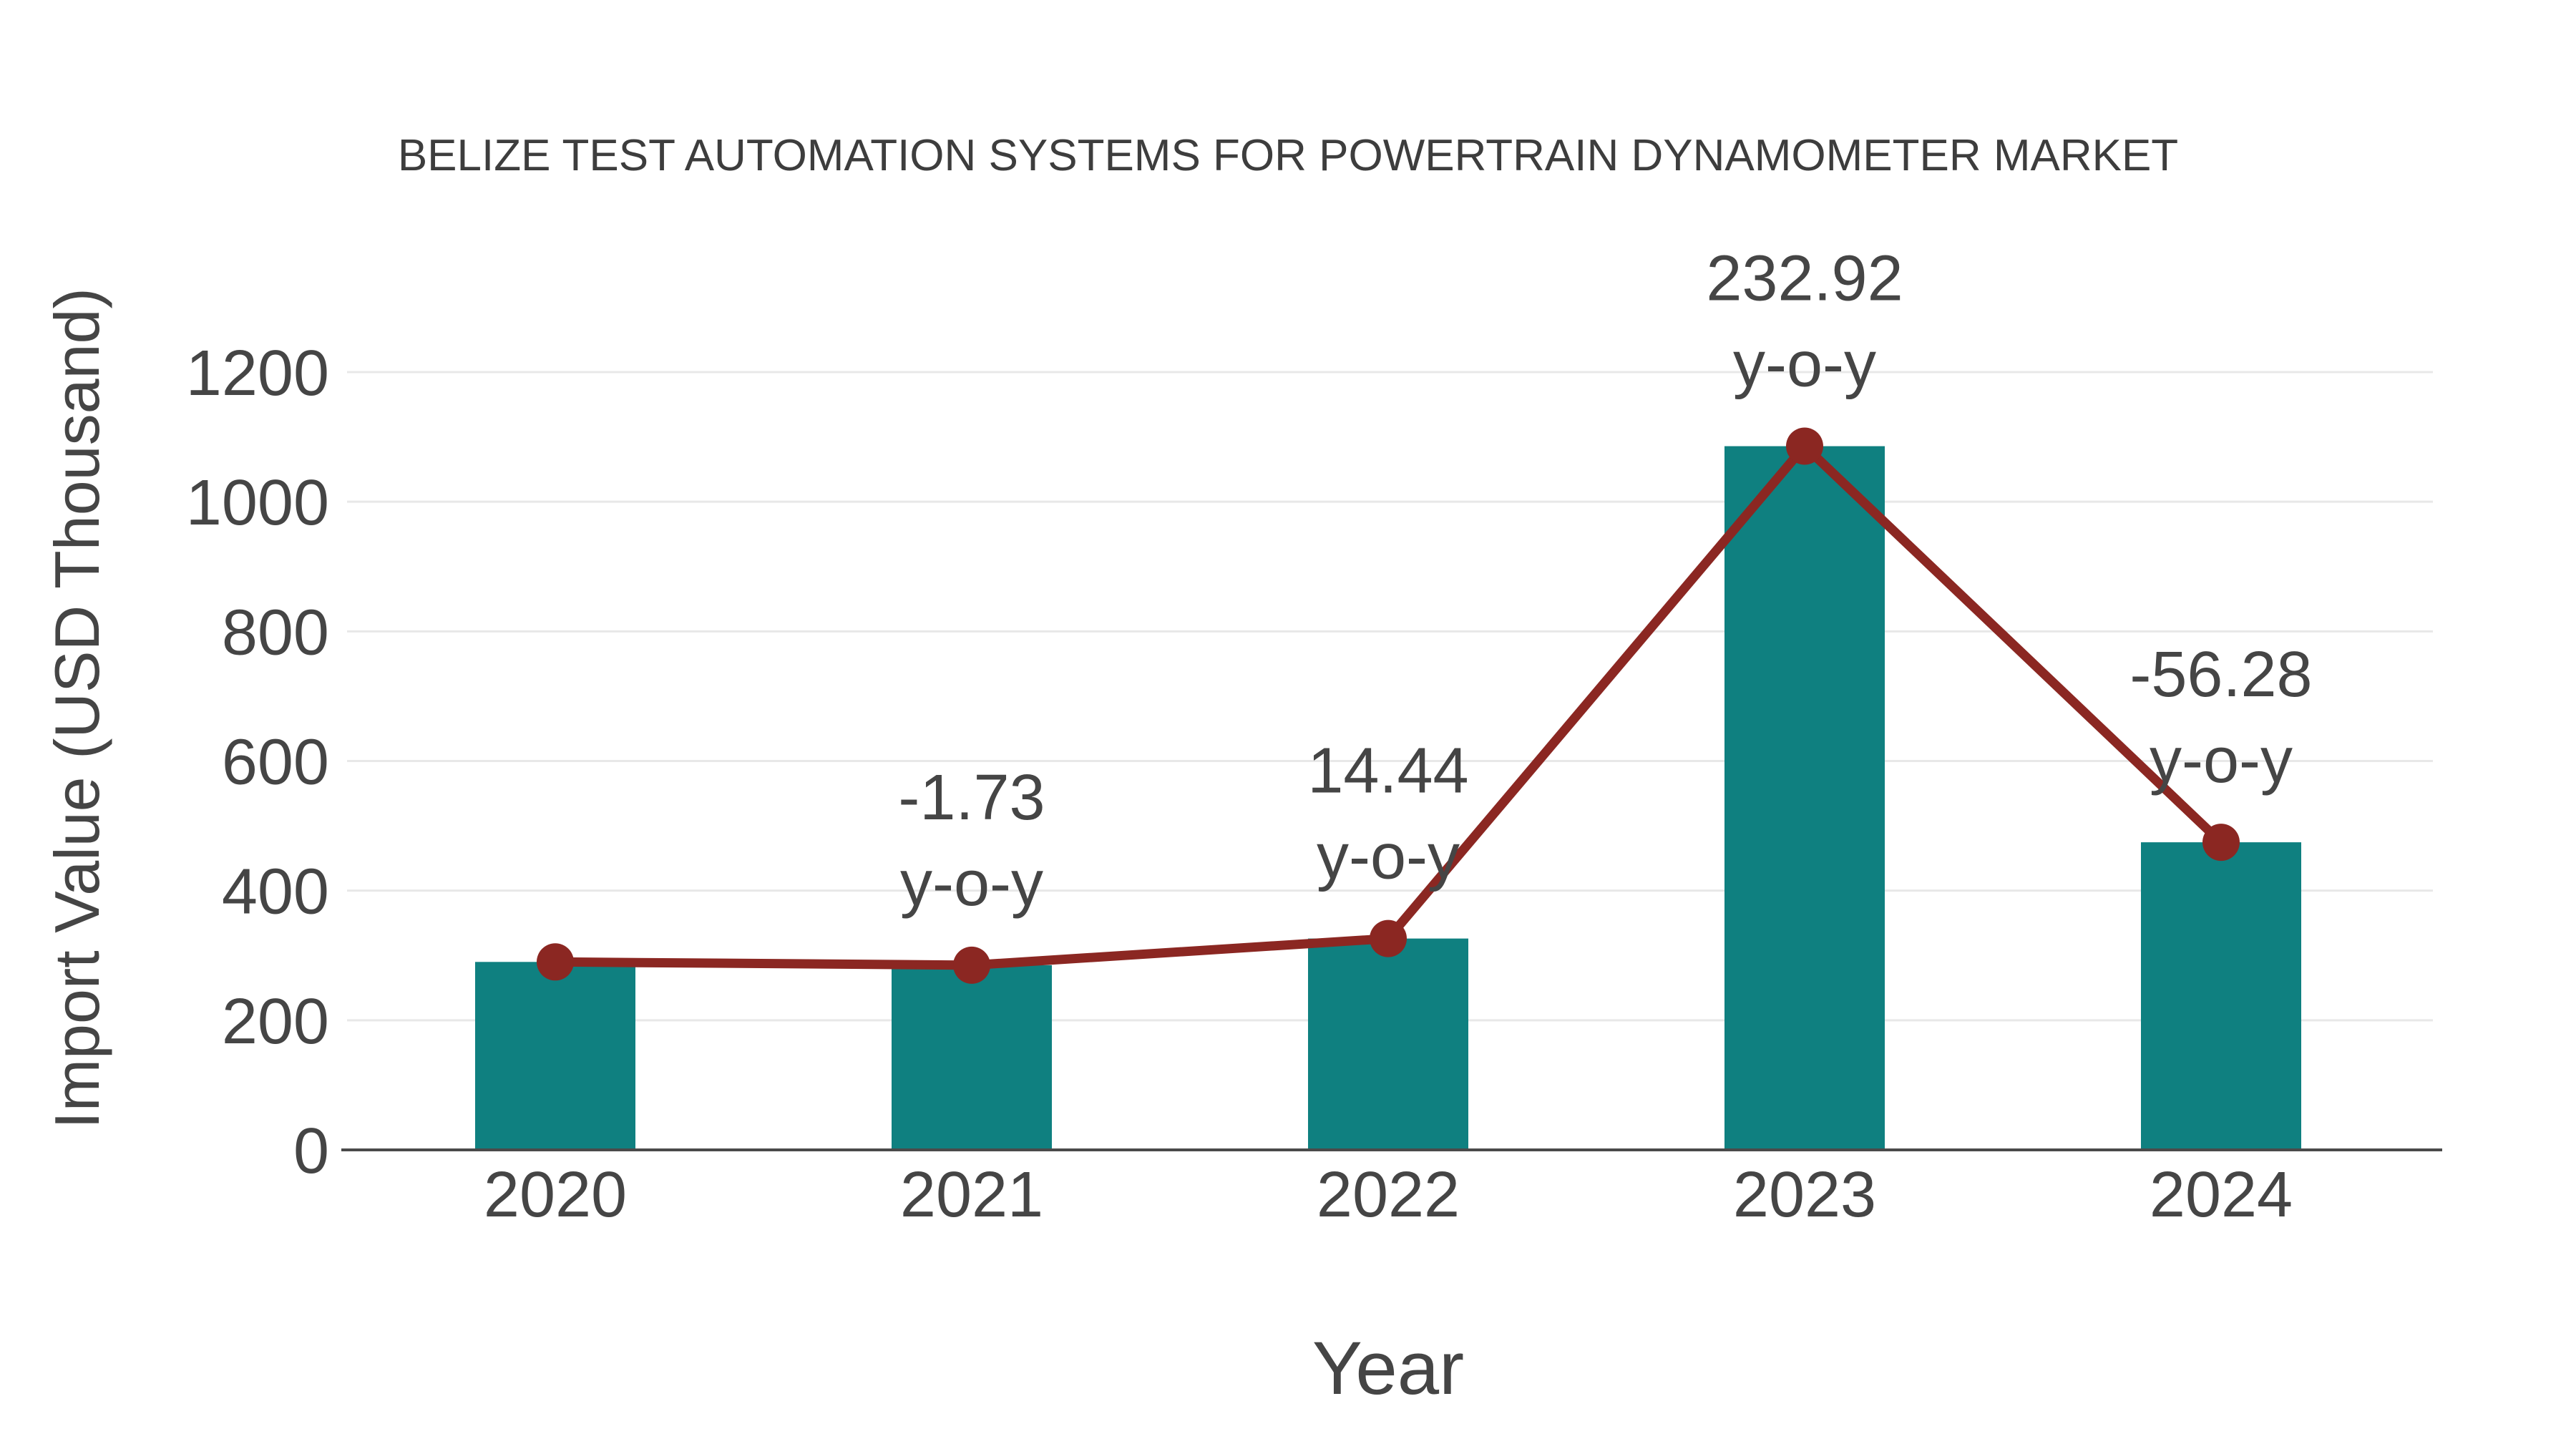 The width and height of the screenshot is (2576, 1449). I want to click on y-tick-label-1000: 1000, so click(257, 503).